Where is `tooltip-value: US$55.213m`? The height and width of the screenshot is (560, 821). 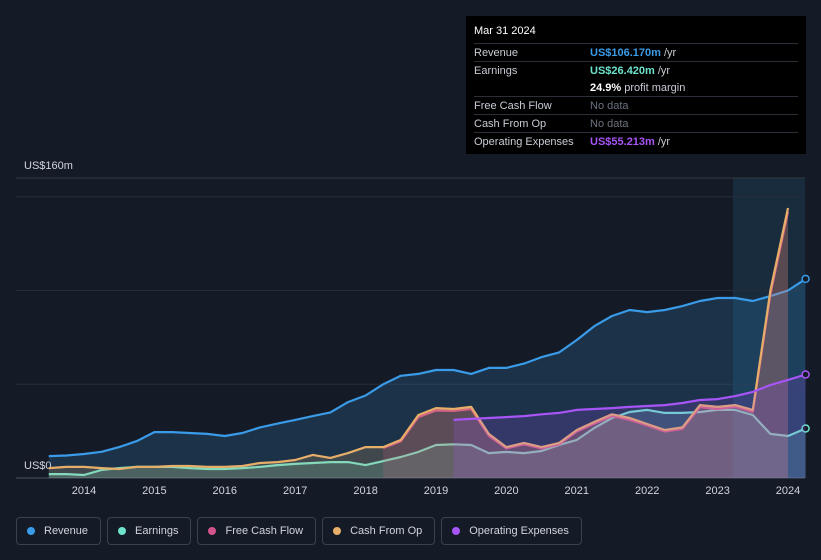 tooltip-value: US$55.213m is located at coordinates (622, 141).